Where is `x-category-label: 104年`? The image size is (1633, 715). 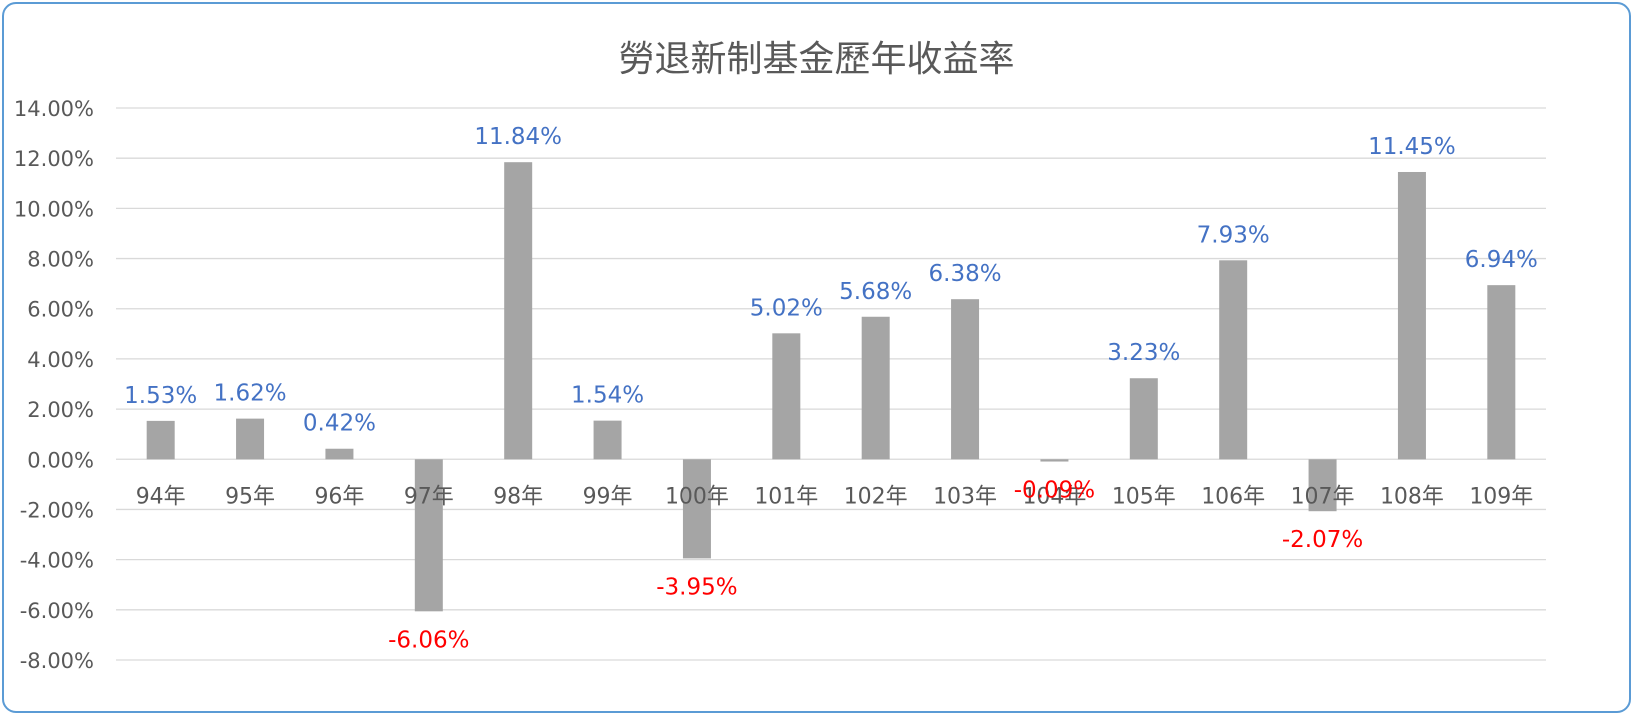
x-category-label: 104年 is located at coordinates (1054, 496).